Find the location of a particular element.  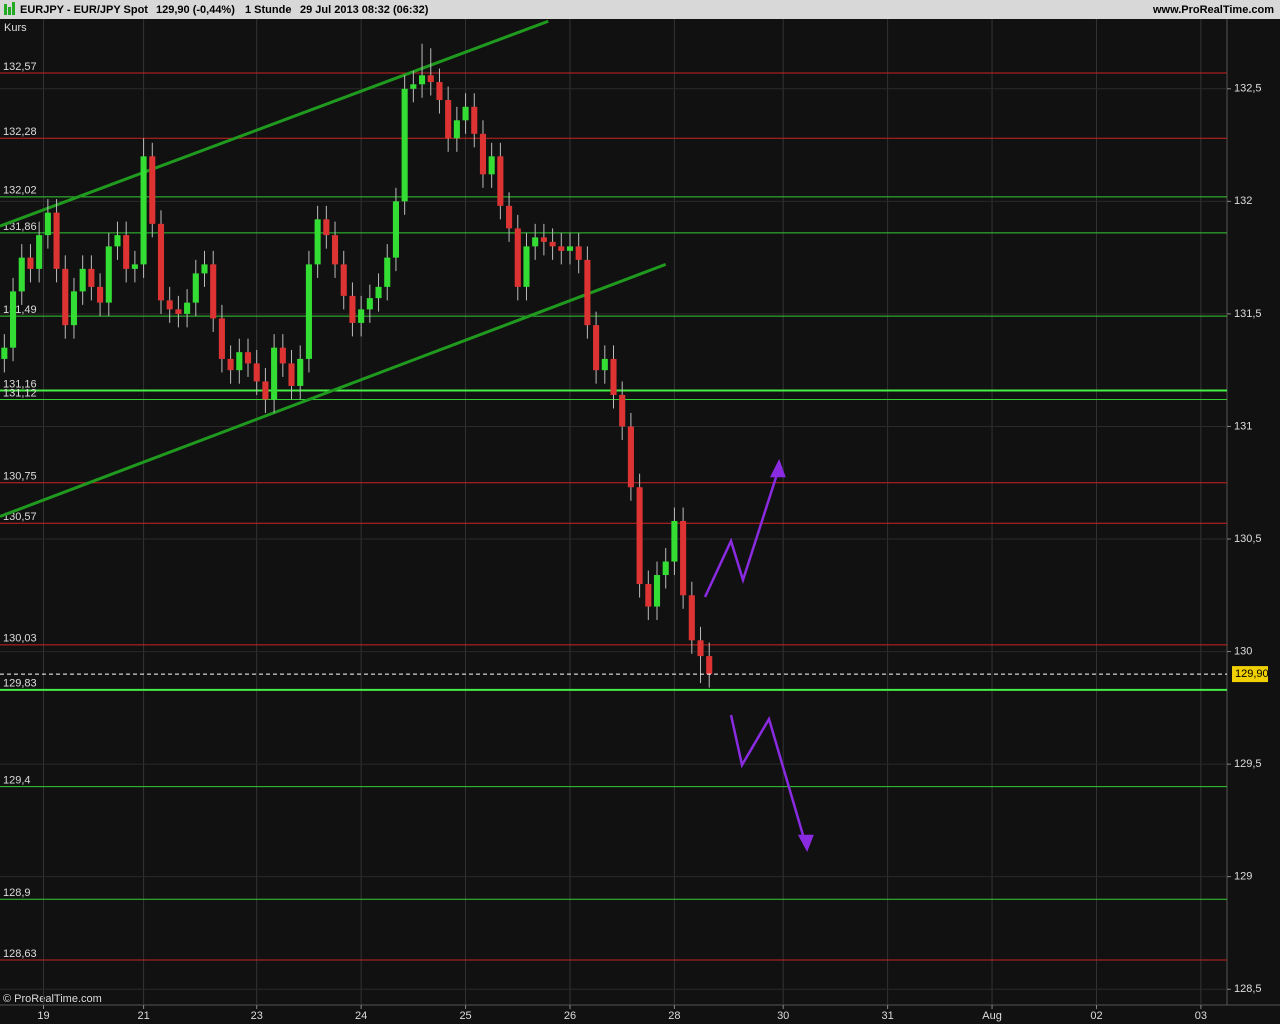

level-label: 129,83 is located at coordinates (20, 684).